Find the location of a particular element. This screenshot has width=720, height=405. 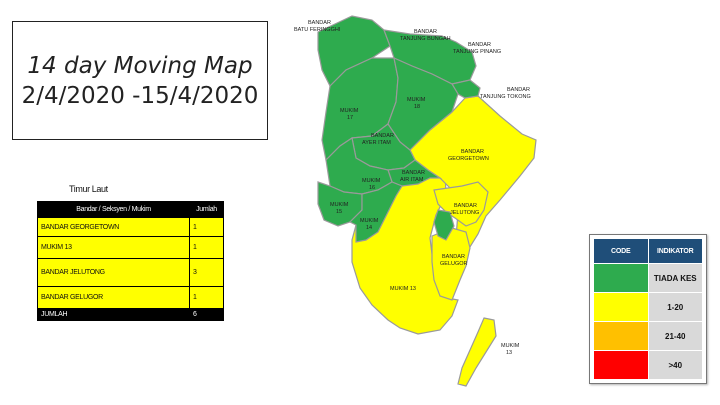

table-total-row: JUMLAH 6 is located at coordinates (130, 314).